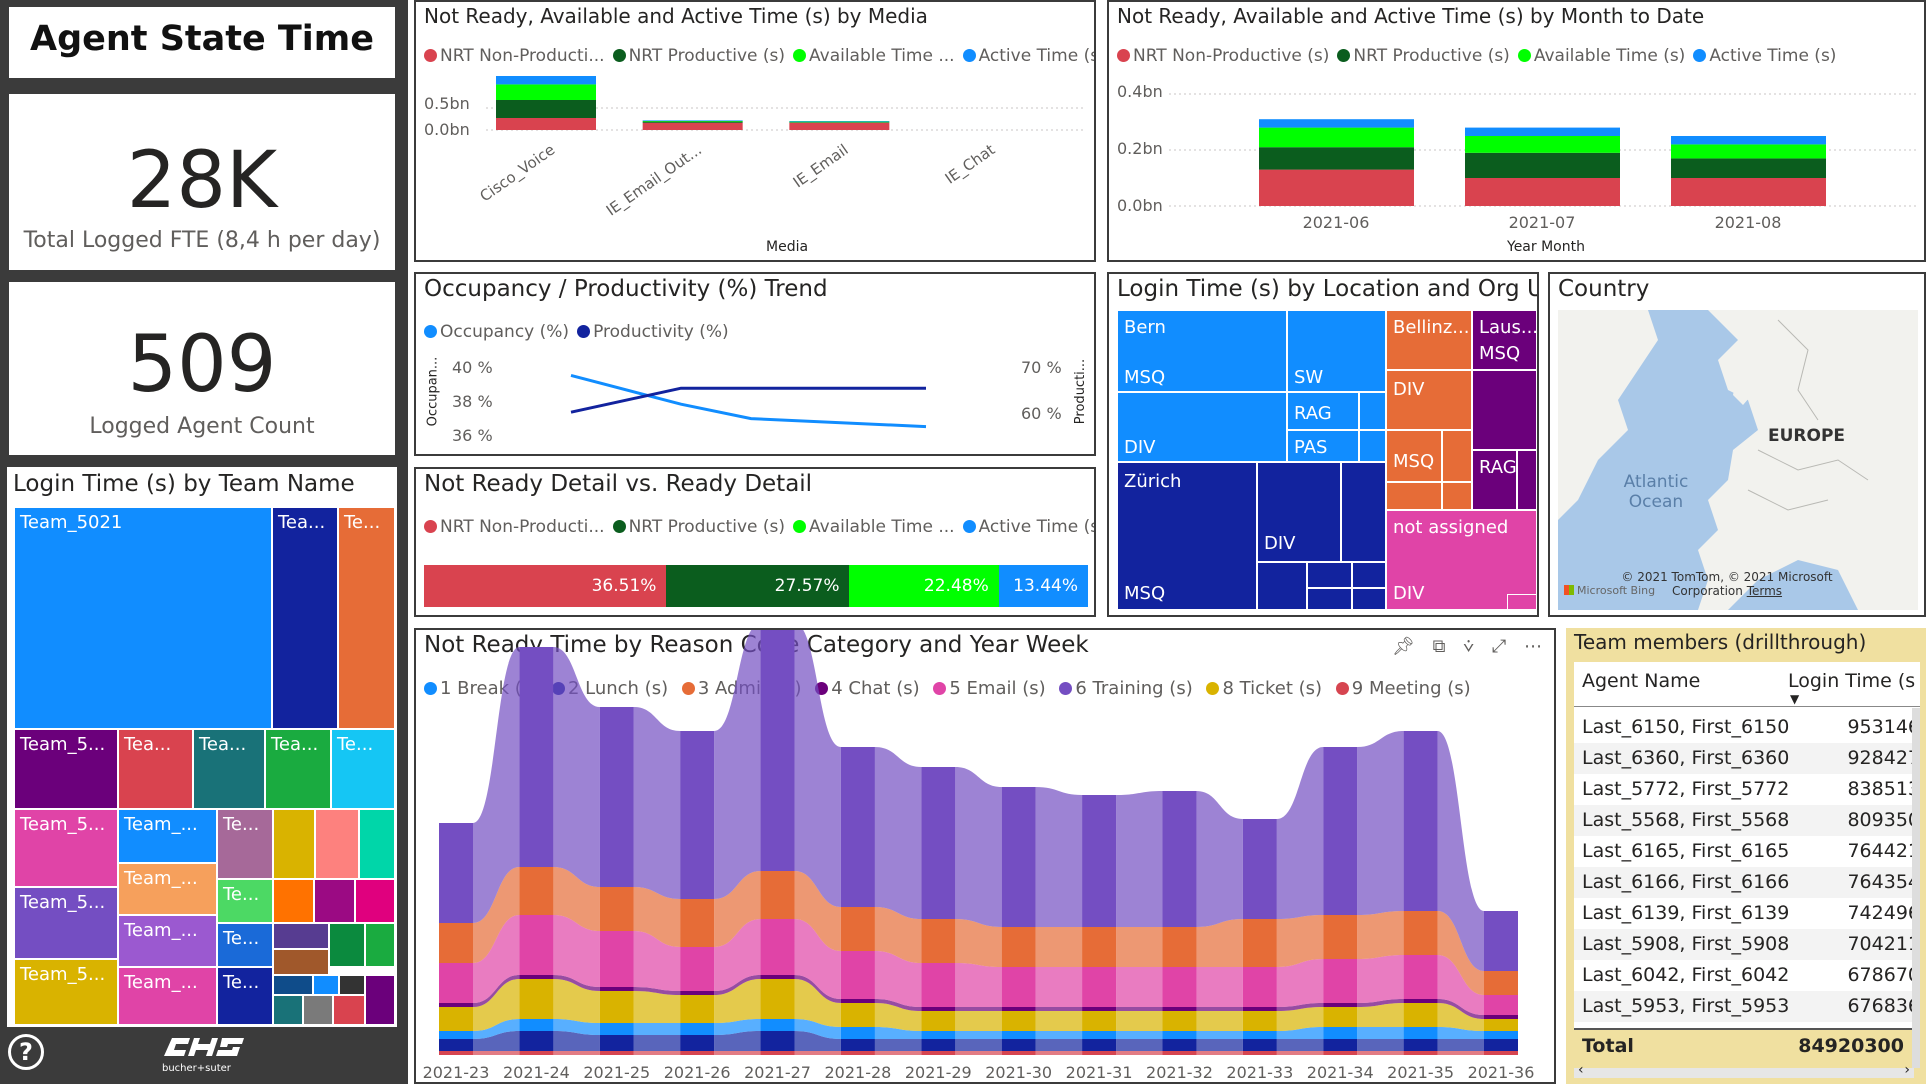  What do you see at coordinates (1747, 944) in the screenshot?
I see `table-row: Last_5908, First_5908 704211` at bounding box center [1747, 944].